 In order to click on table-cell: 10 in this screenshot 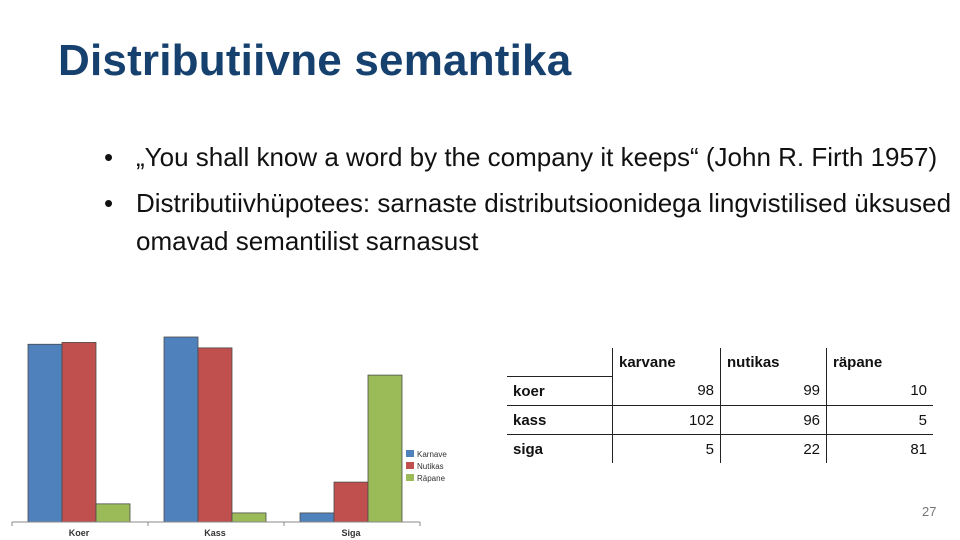, I will do `click(879, 391)`.